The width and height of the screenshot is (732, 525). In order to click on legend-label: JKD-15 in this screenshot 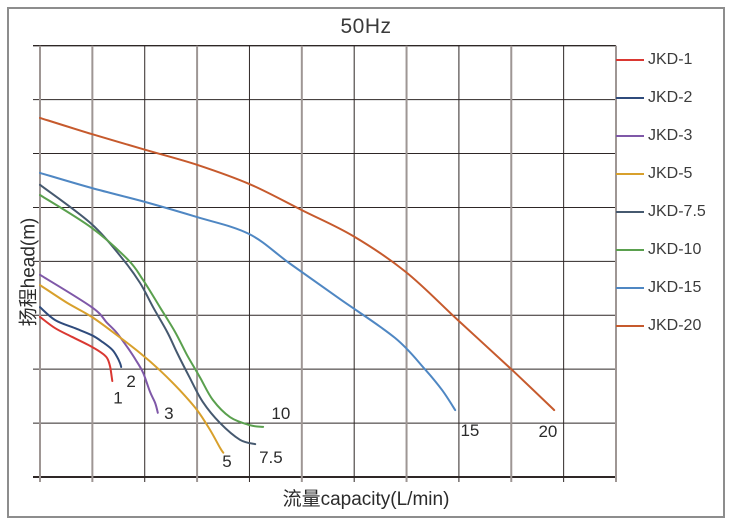, I will do `click(675, 287)`.